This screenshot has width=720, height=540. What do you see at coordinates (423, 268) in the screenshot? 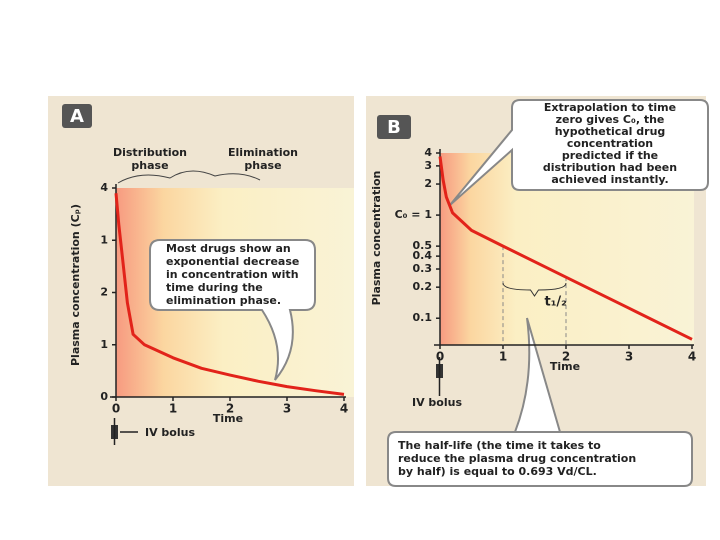
I see `y-tick-label: 0.3` at bounding box center [423, 268].